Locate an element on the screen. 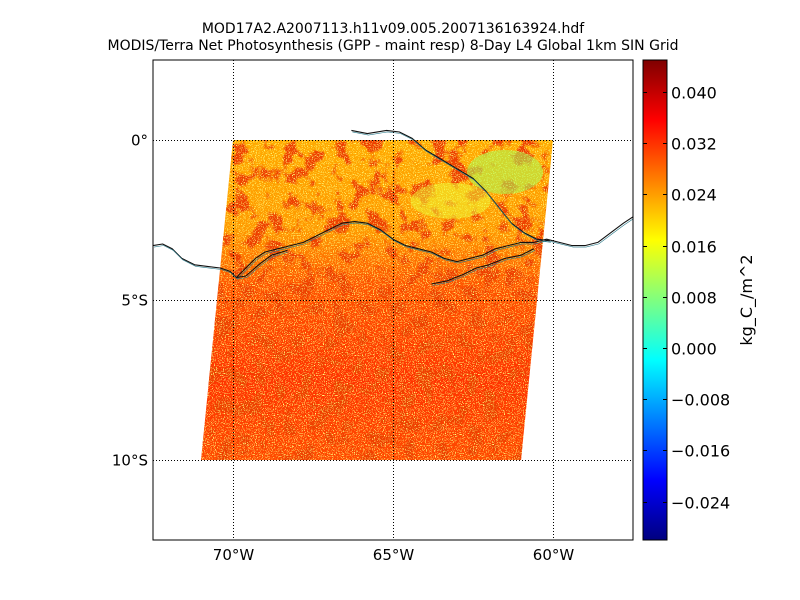 The width and height of the screenshot is (800, 600). latitude-label: 0° is located at coordinates (139, 141).